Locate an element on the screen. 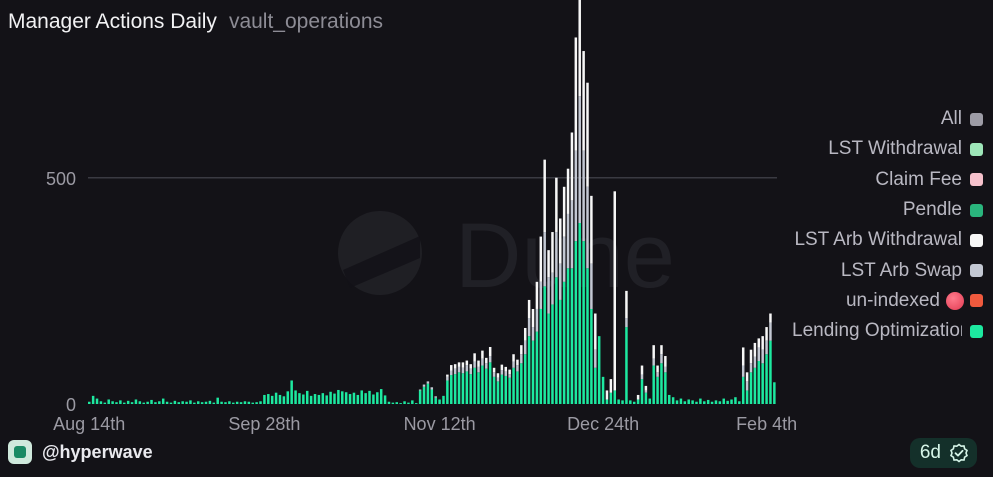 This screenshot has height=477, width=993. verified-check-icon is located at coordinates (959, 453).